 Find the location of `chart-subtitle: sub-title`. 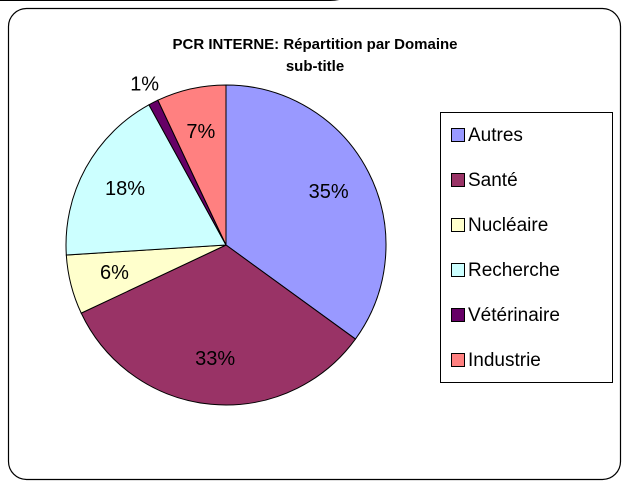

chart-subtitle: sub-title is located at coordinates (315, 66).